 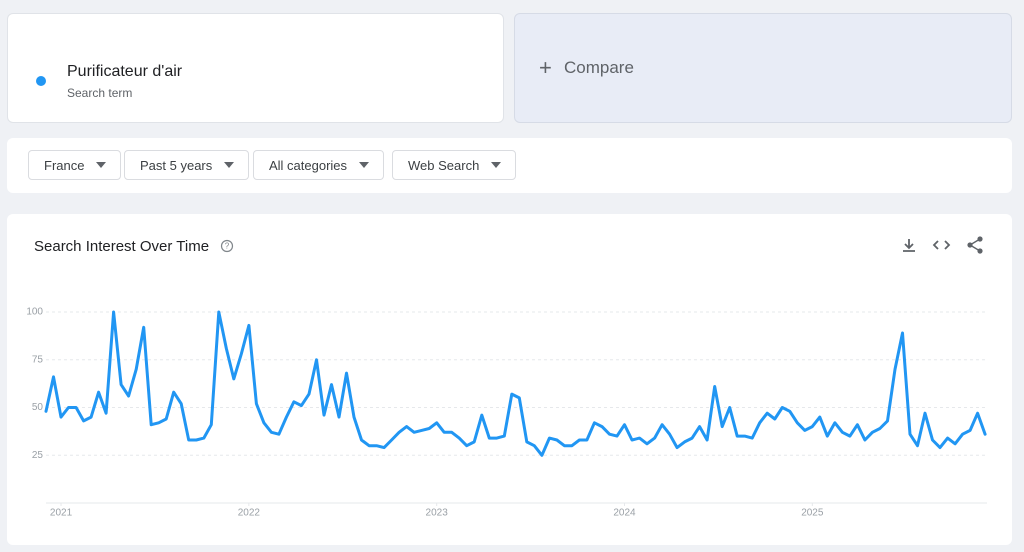 What do you see at coordinates (38, 455) in the screenshot?
I see `y-tick-label: 25` at bounding box center [38, 455].